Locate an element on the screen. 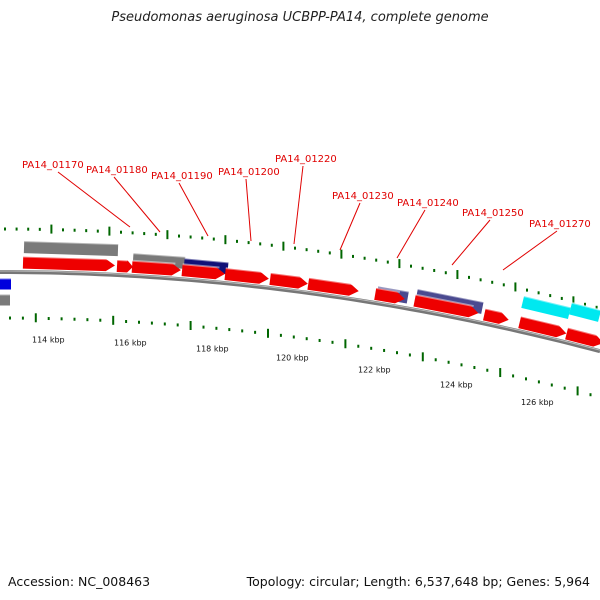 This screenshot has height=600, width=600. kbp-label: 118 kbp is located at coordinates (212, 349).